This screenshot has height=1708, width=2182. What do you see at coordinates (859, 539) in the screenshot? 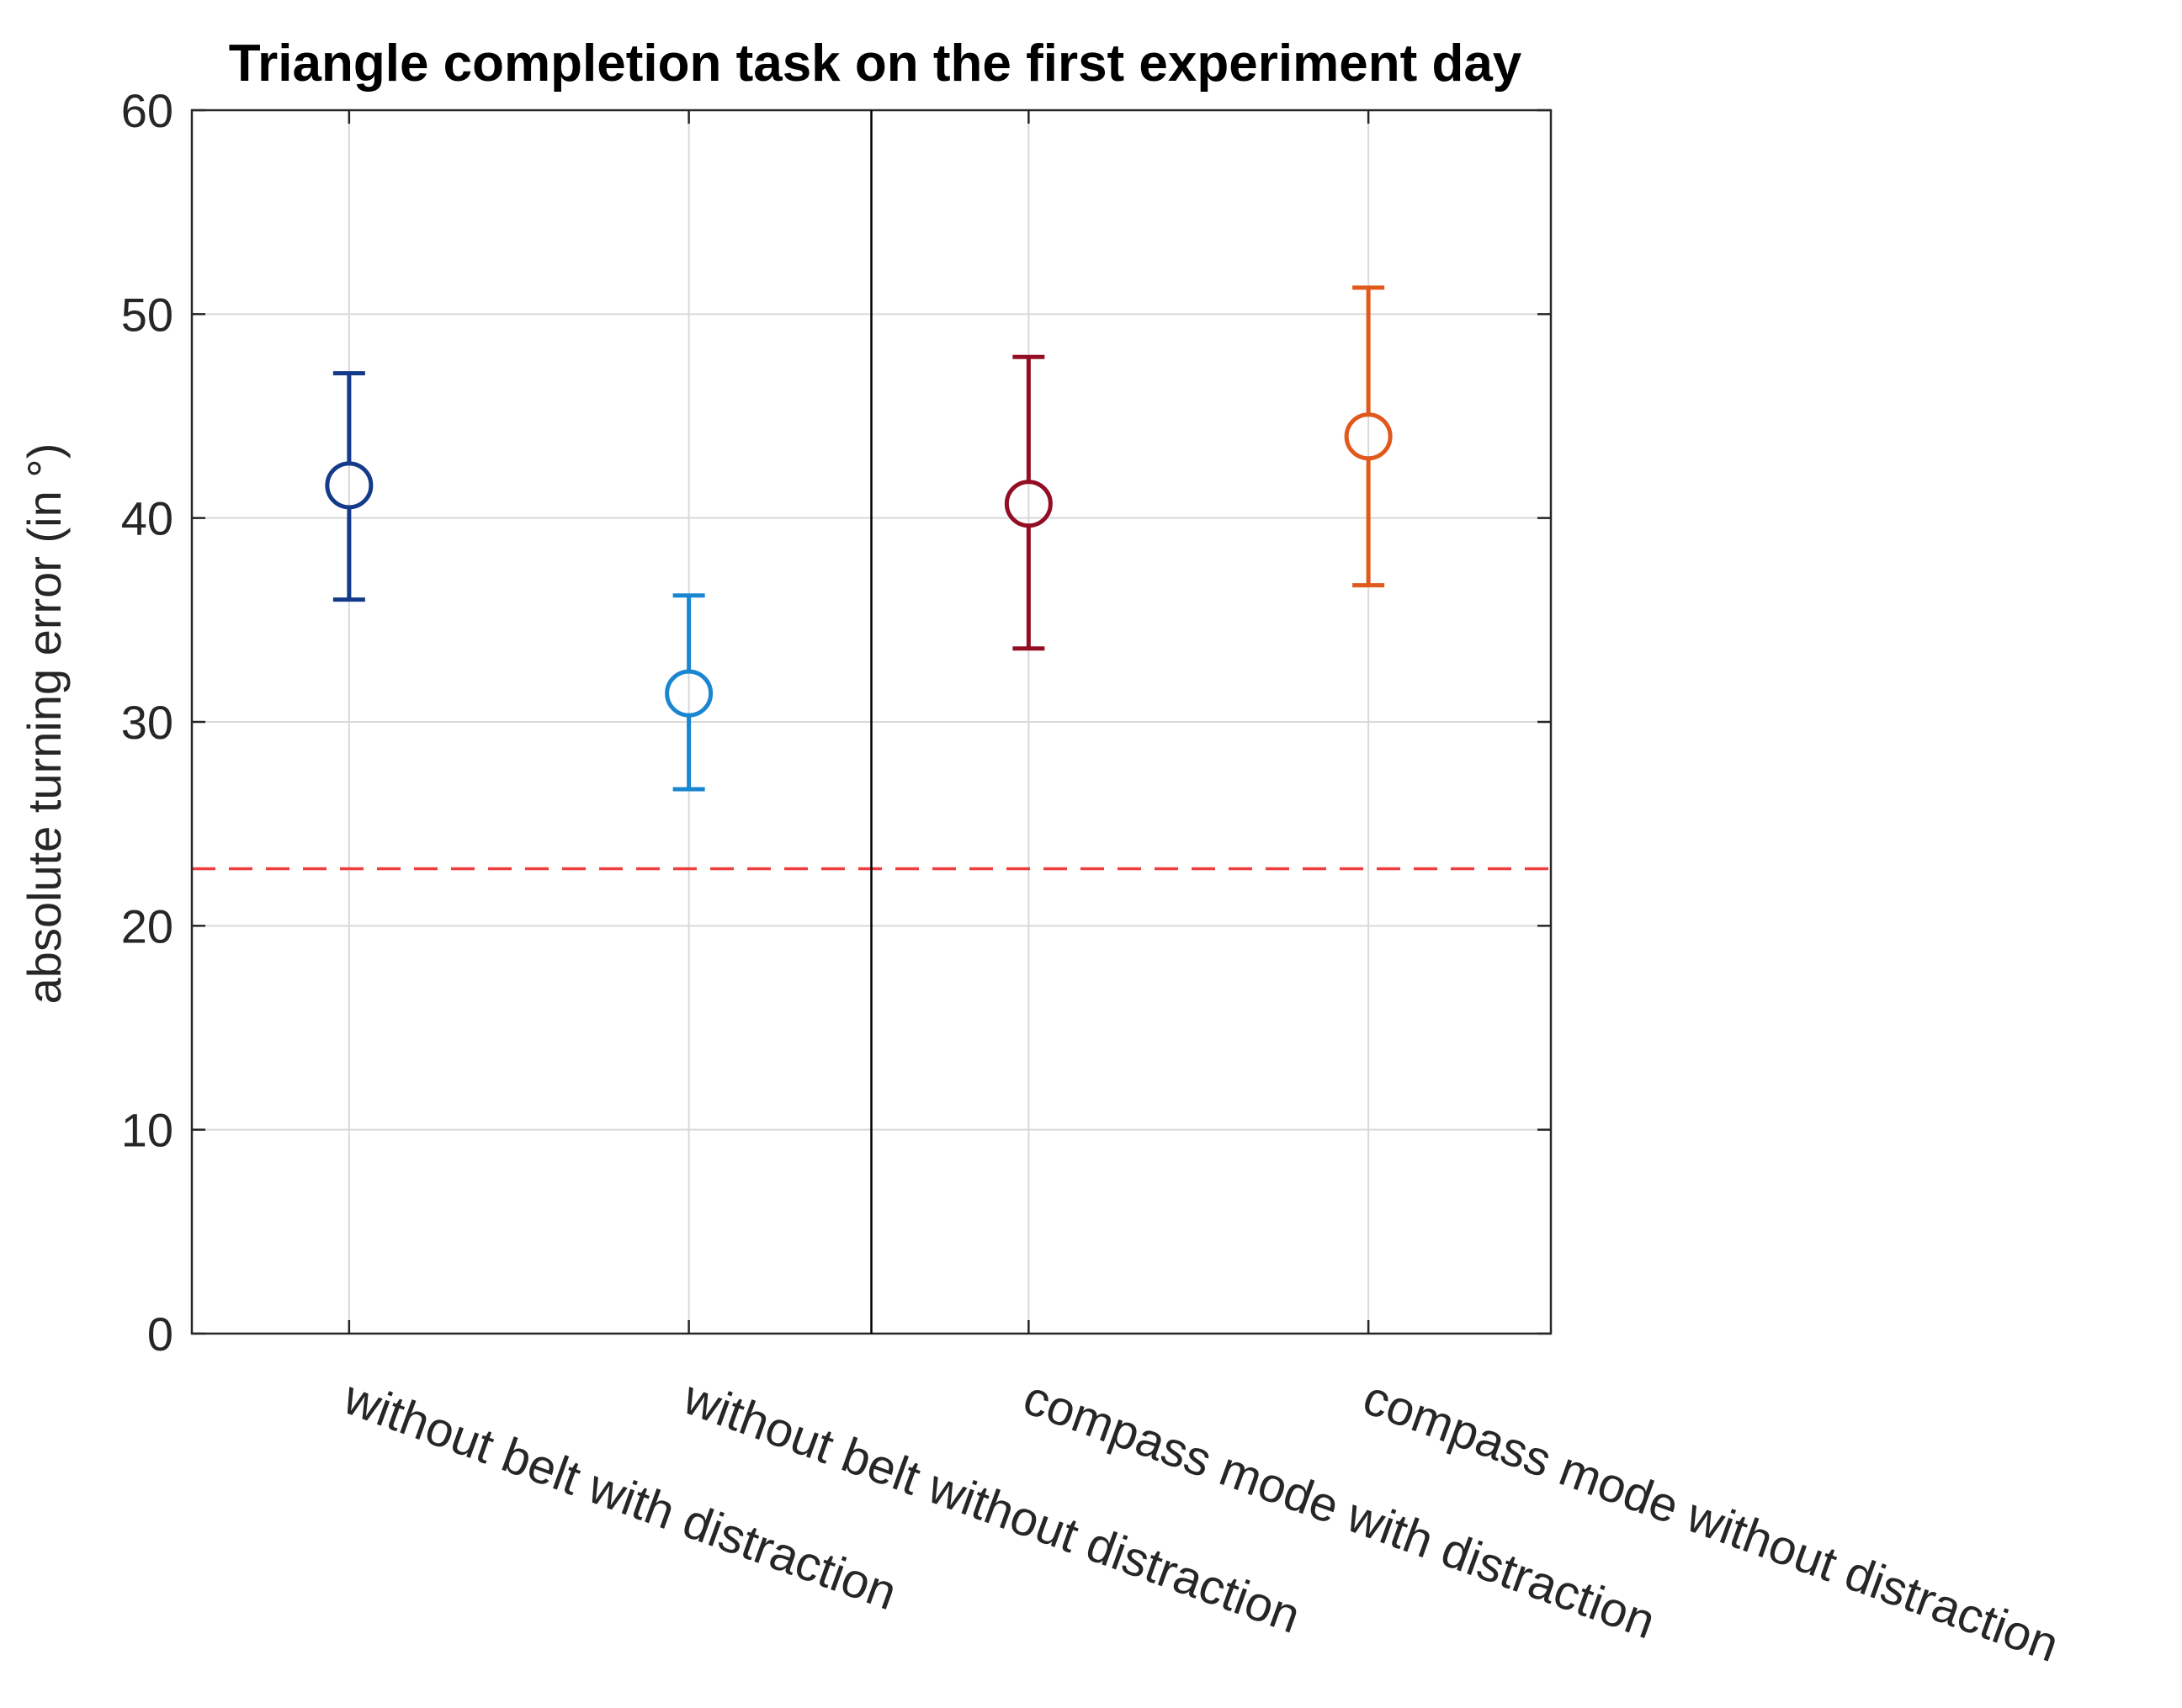
I see `marks-layer` at bounding box center [859, 539].